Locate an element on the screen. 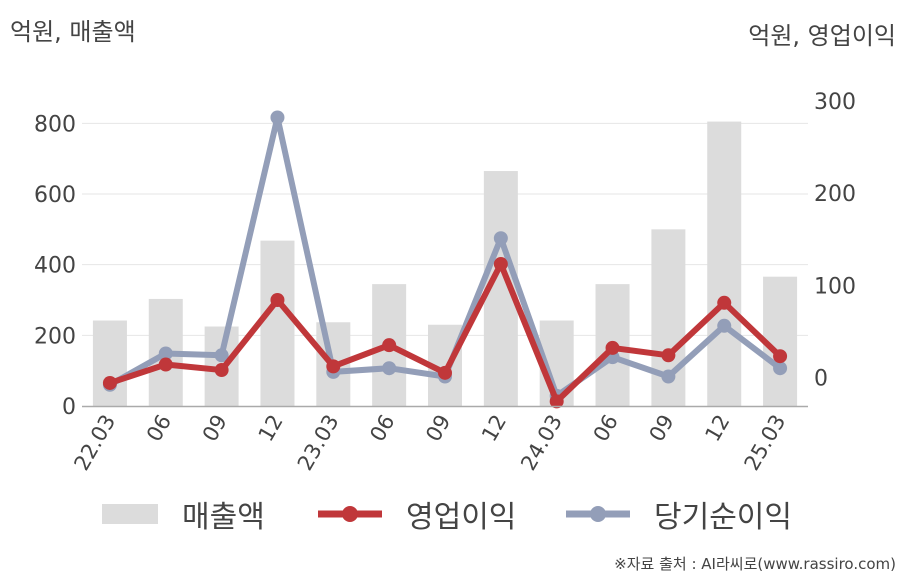 The image size is (908, 580). x-tick-label: 24.03 is located at coordinates (541, 443).